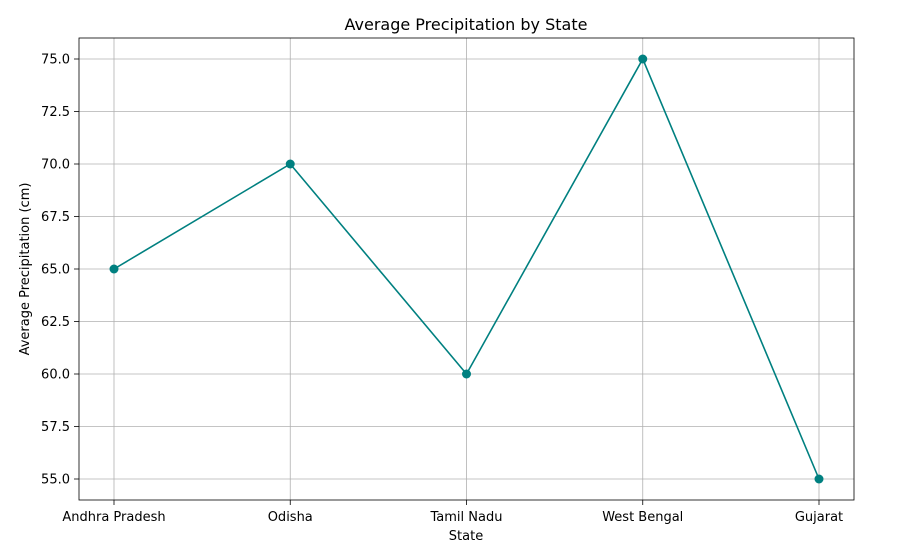  Describe the element at coordinates (55, 112) in the screenshot. I see `y-tick-label: 72.5` at that location.